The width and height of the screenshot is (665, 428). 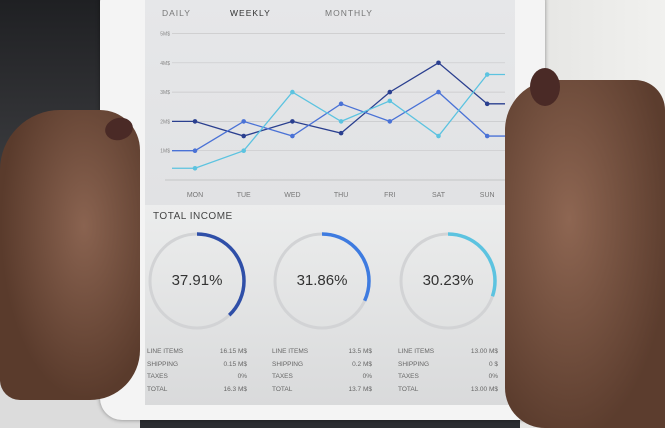 What do you see at coordinates (165, 152) in the screenshot?
I see `y-tick-label: 1M$` at bounding box center [165, 152].